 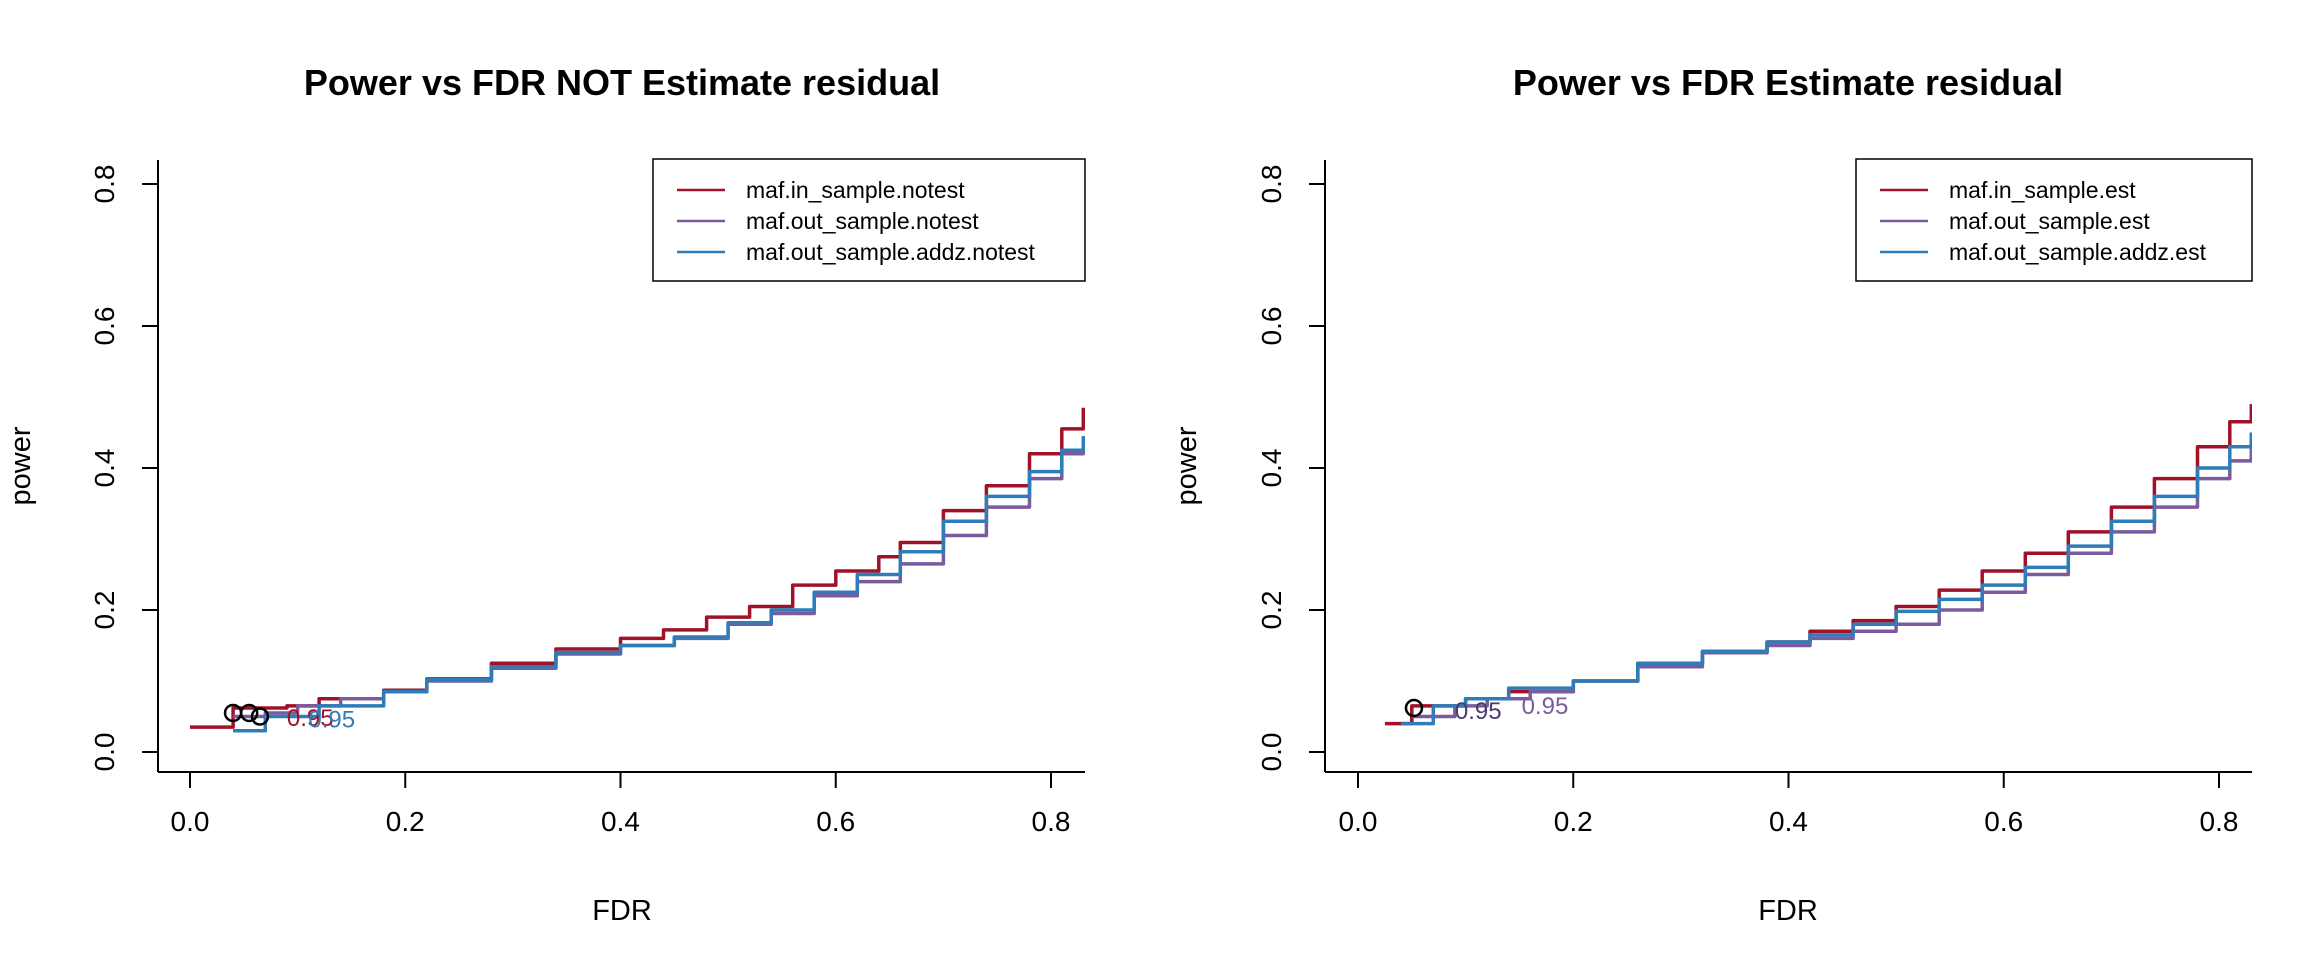 What do you see at coordinates (891, 252) in the screenshot?
I see `legend-entry: maf.out_sample.addz.notest` at bounding box center [891, 252].